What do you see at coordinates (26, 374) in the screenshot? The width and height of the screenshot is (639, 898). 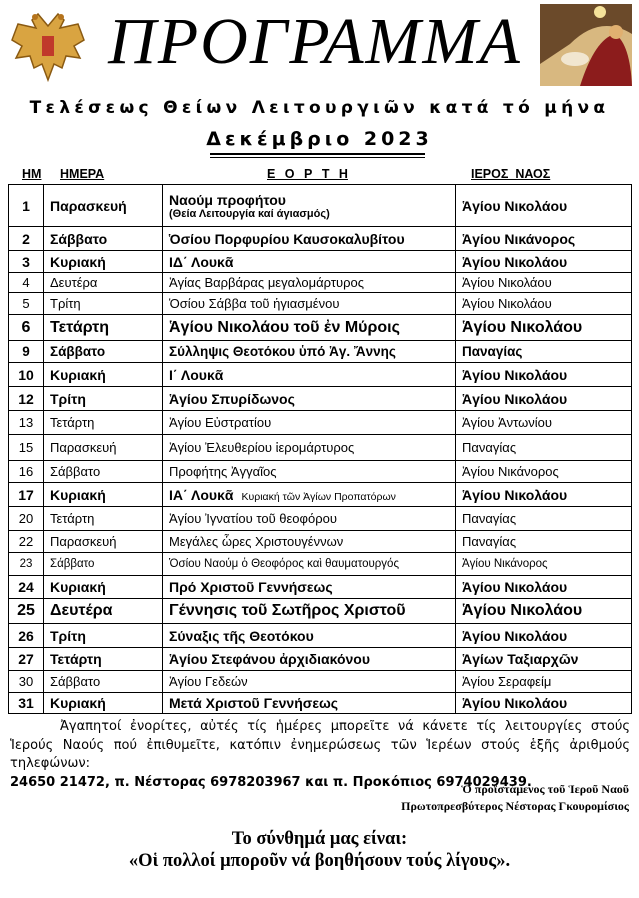 I see `day-number: 10` at bounding box center [26, 374].